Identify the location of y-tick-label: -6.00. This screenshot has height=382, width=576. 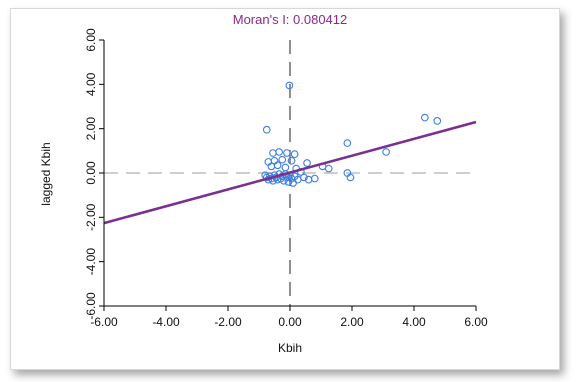
(91, 306).